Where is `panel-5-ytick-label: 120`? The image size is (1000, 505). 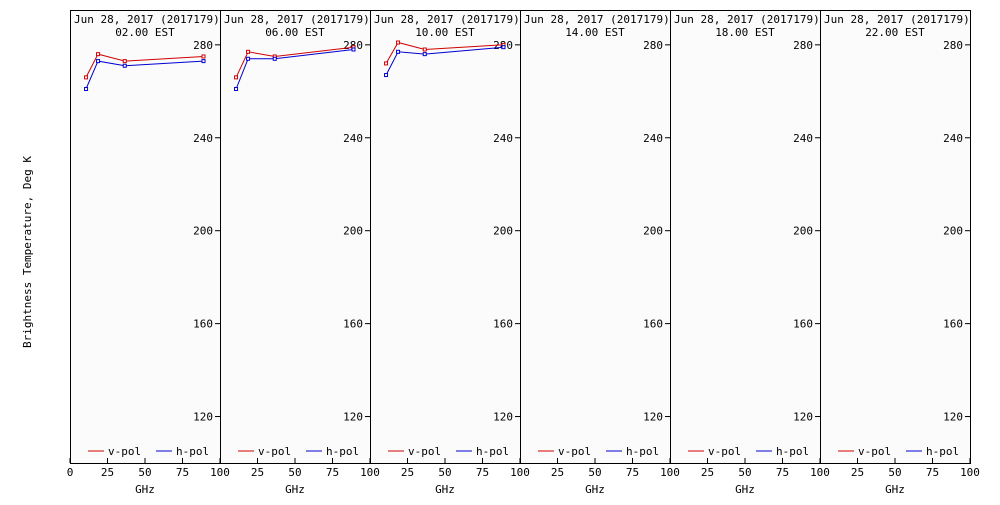
panel-5-ytick-label: 120 is located at coordinates (803, 417).